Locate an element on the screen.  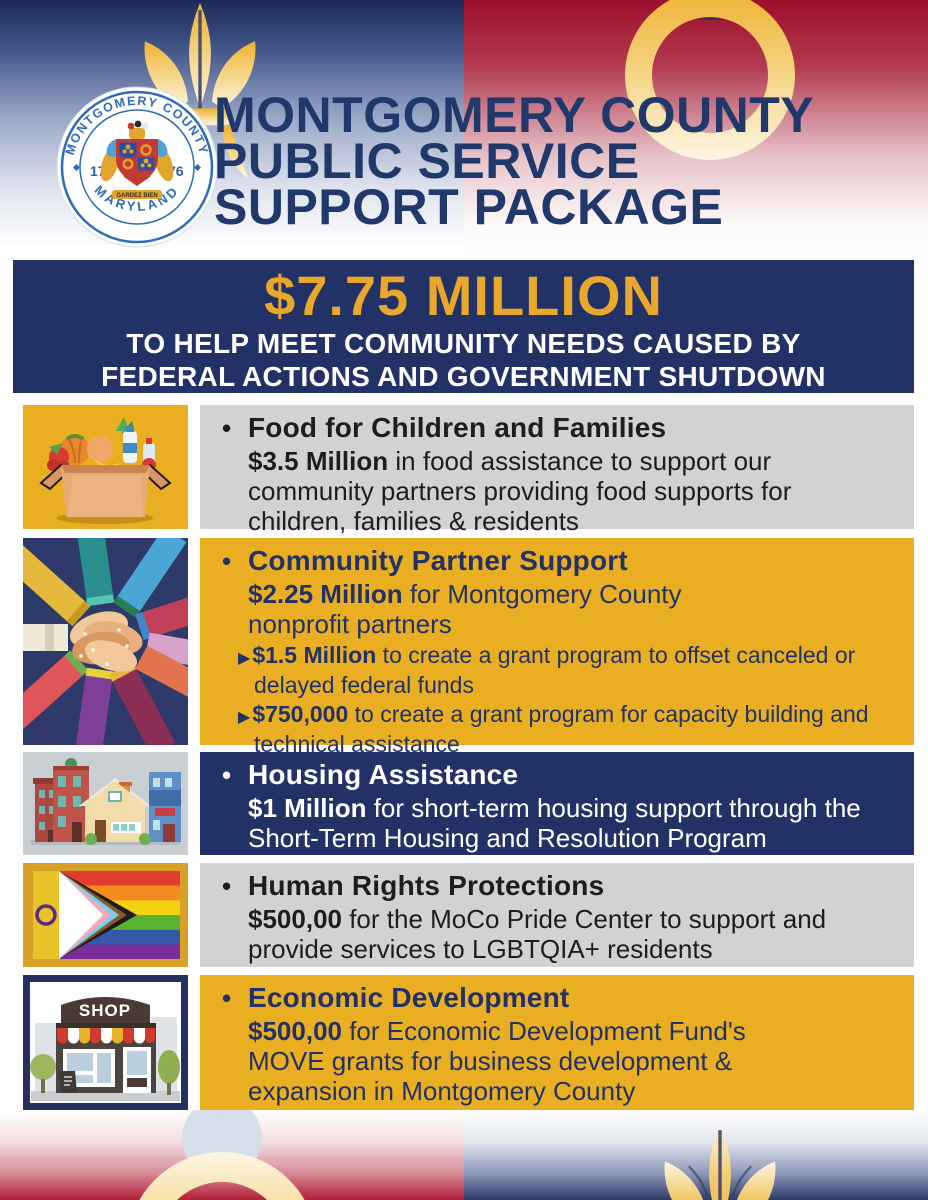
section-title: Human Rights Protections is located at coordinates (426, 885).